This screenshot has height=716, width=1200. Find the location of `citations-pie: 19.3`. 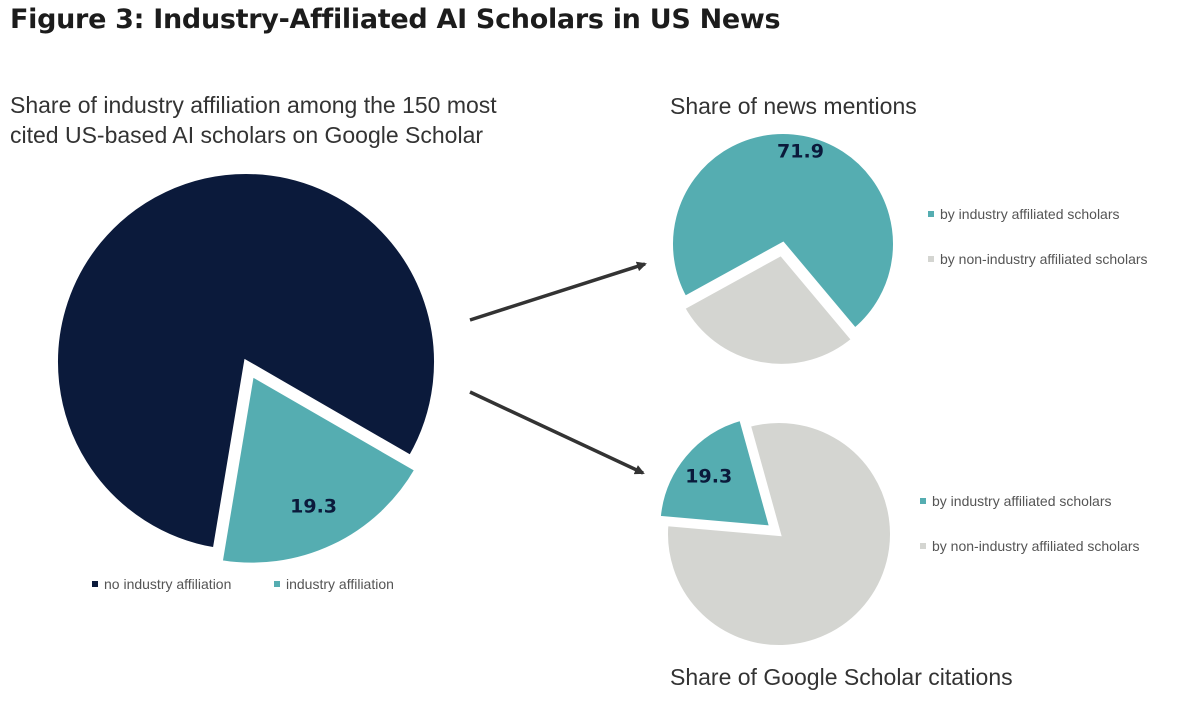

citations-pie: 19.3 is located at coordinates (775, 532).